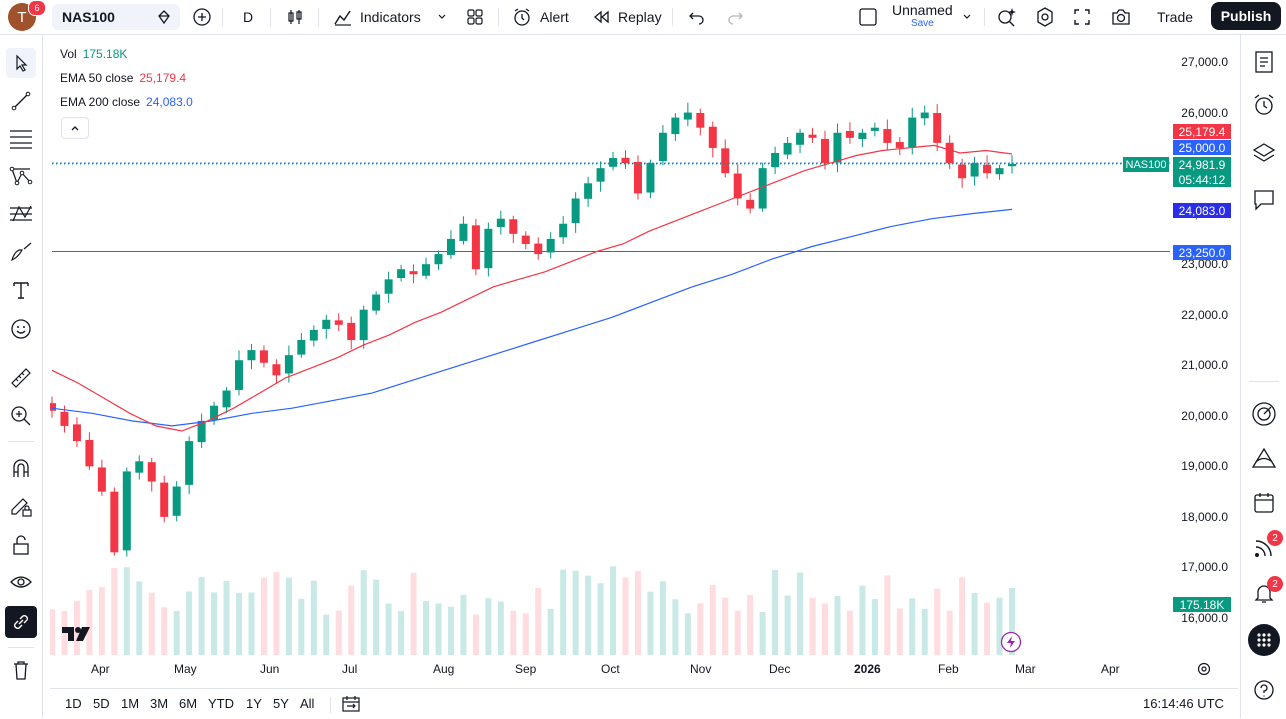  I want to click on range-5d: 5D, so click(101, 703).